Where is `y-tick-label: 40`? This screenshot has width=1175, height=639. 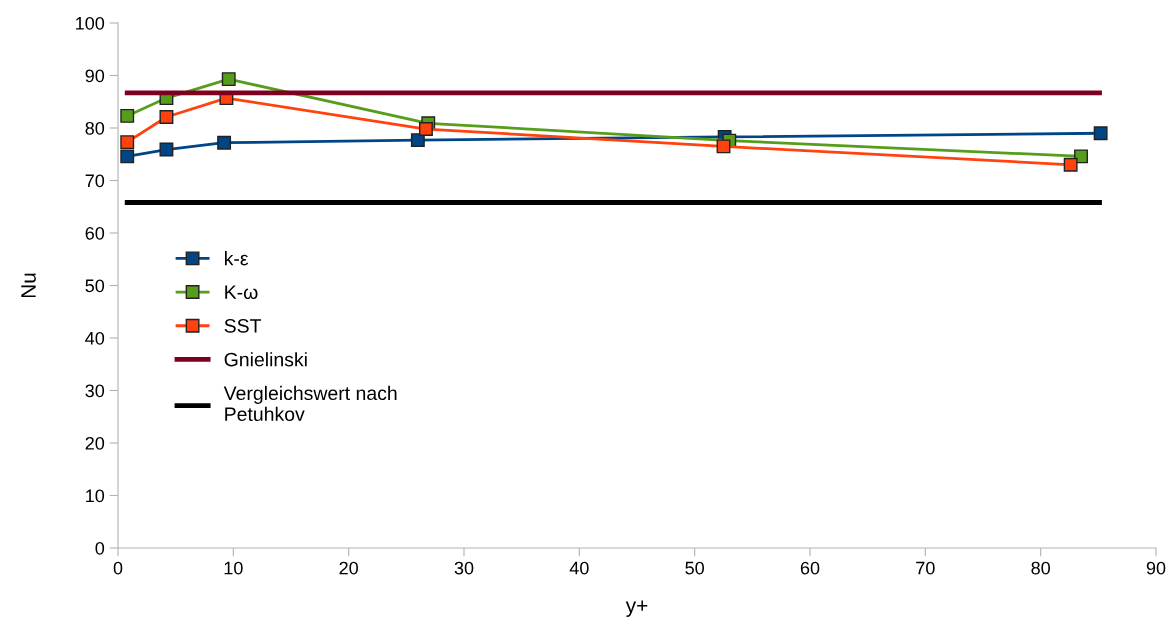
y-tick-label: 40 is located at coordinates (95, 338).